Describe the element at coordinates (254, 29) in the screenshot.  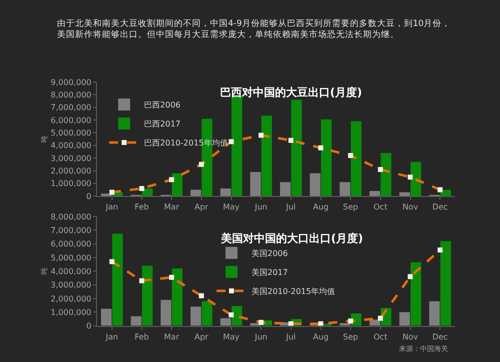
I see `text: 由于北美和南美大豆收割期间的不同，中国4-9月份能够从巴西买到所需要的多数大豆，到10月份，美国新作将能够出口。但中国每月大豆需求庞大，单纯依赖南美市场恐无法长期为继。` at that location.